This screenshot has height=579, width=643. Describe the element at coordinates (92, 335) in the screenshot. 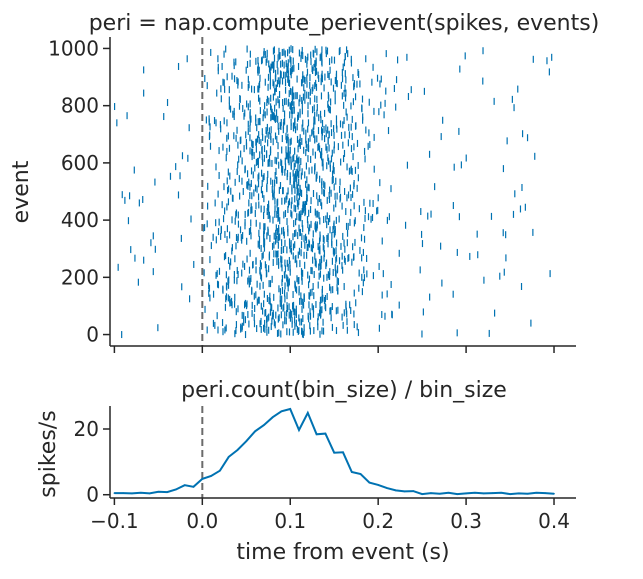

I see `raster-ytick-label: 0` at that location.